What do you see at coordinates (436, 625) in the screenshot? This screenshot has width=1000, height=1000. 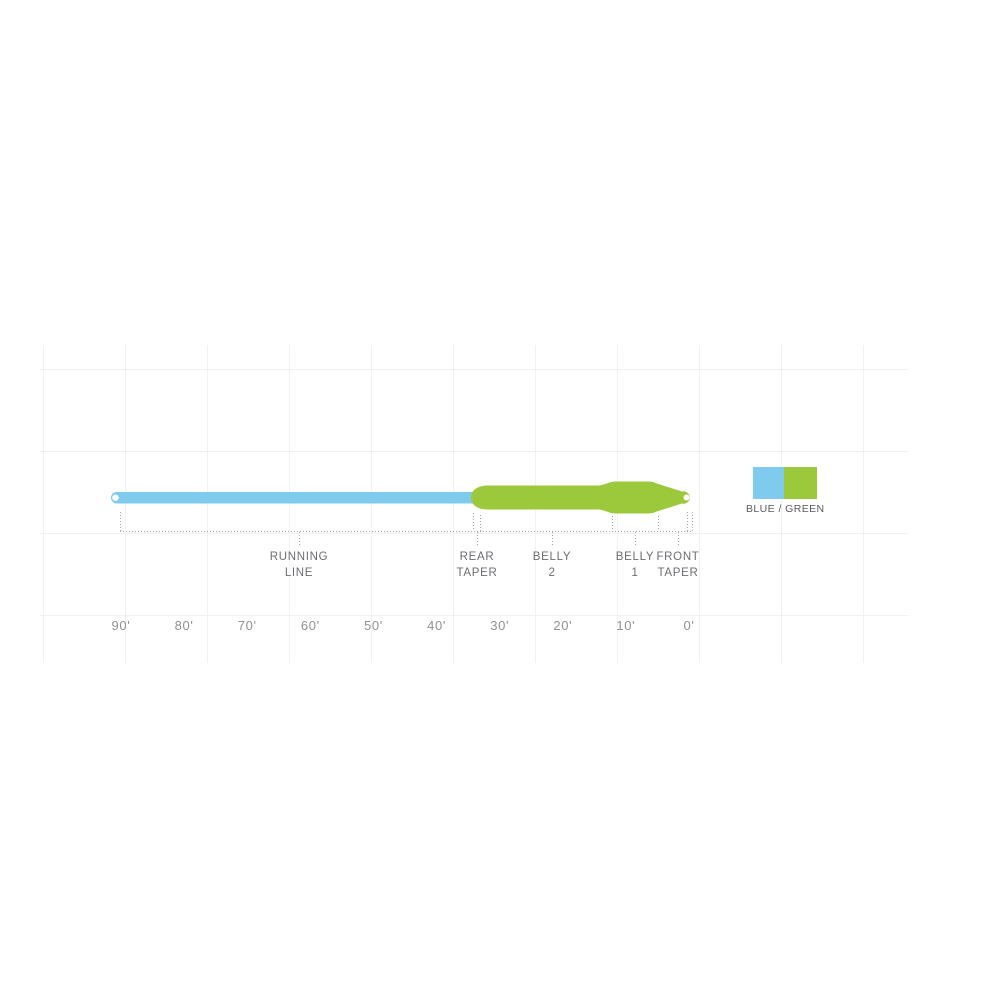 I see `scale-tick: 40'` at bounding box center [436, 625].